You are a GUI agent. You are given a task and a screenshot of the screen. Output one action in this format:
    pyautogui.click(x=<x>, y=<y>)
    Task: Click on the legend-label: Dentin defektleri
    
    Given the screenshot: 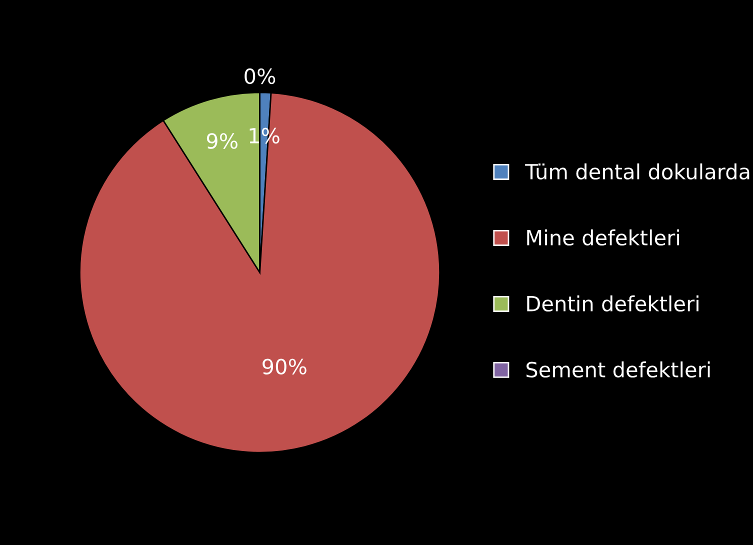 What is the action you would take?
    pyautogui.click(x=612, y=303)
    